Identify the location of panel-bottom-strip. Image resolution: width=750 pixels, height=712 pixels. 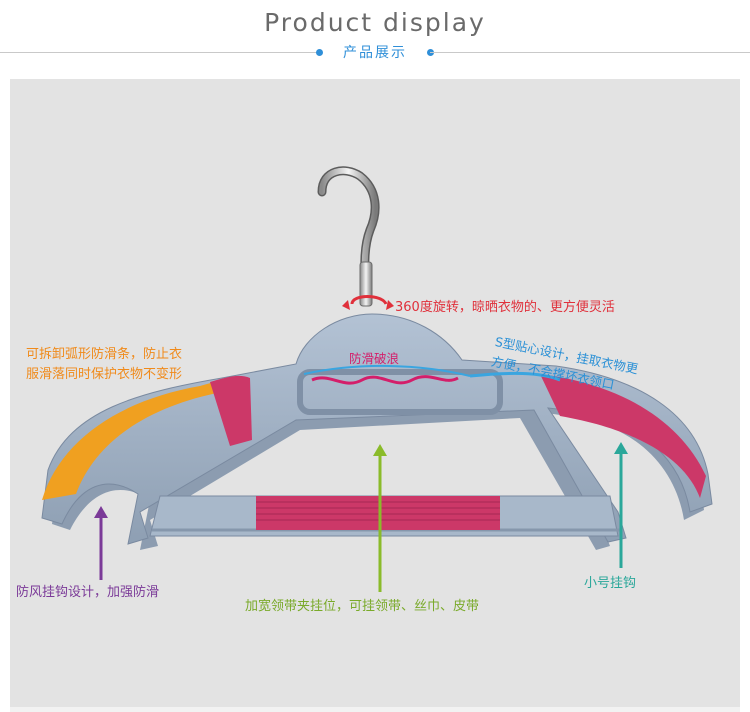
(375, 709).